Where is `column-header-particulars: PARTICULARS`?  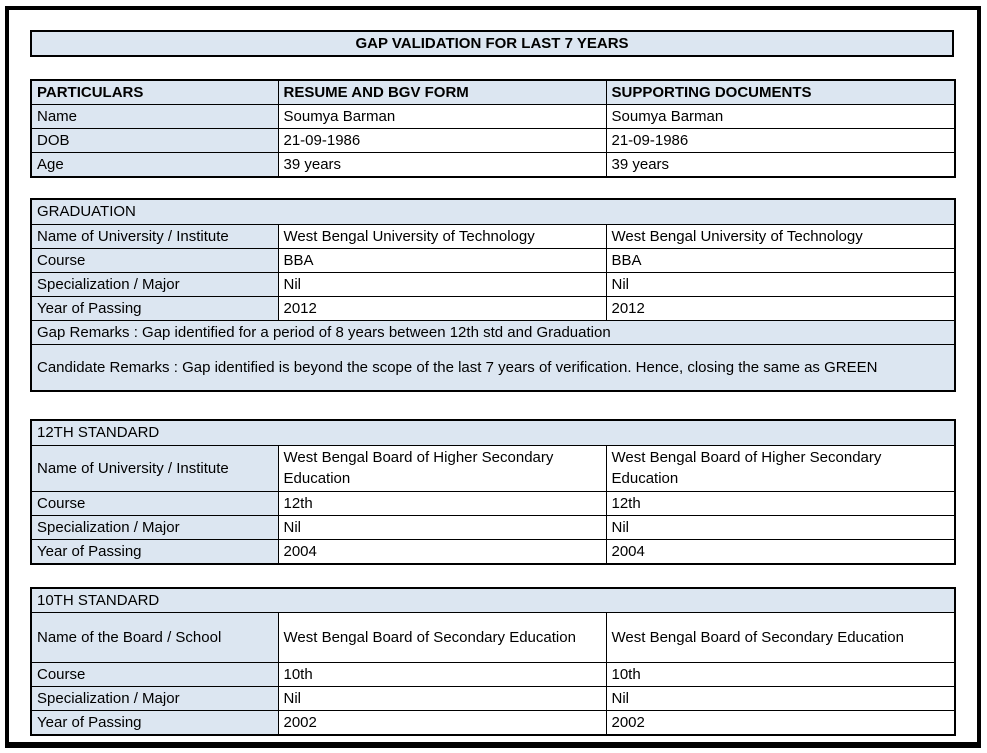 column-header-particulars: PARTICULARS is located at coordinates (154, 92).